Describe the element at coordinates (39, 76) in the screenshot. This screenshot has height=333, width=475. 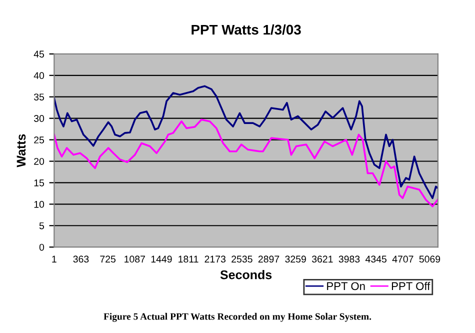
I see `y-tick-label: 40` at that location.